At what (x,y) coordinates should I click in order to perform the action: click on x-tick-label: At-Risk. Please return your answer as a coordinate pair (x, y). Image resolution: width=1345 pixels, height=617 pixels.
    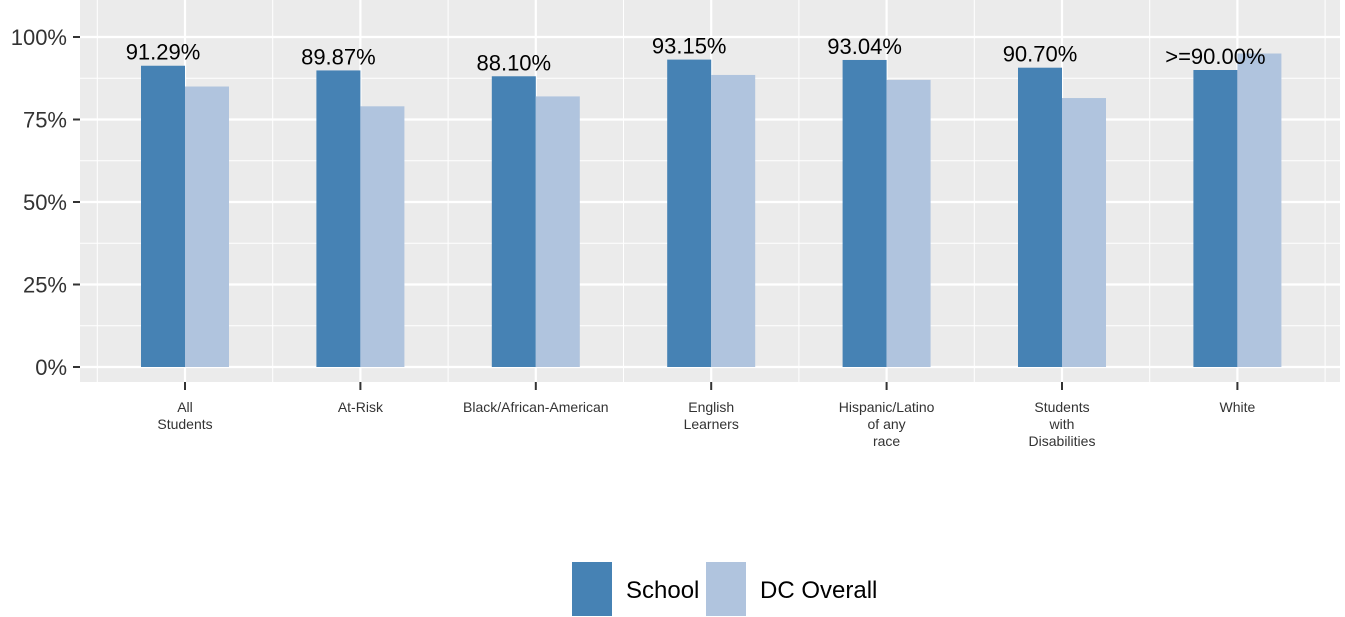
    Looking at the image, I should click on (361, 407).